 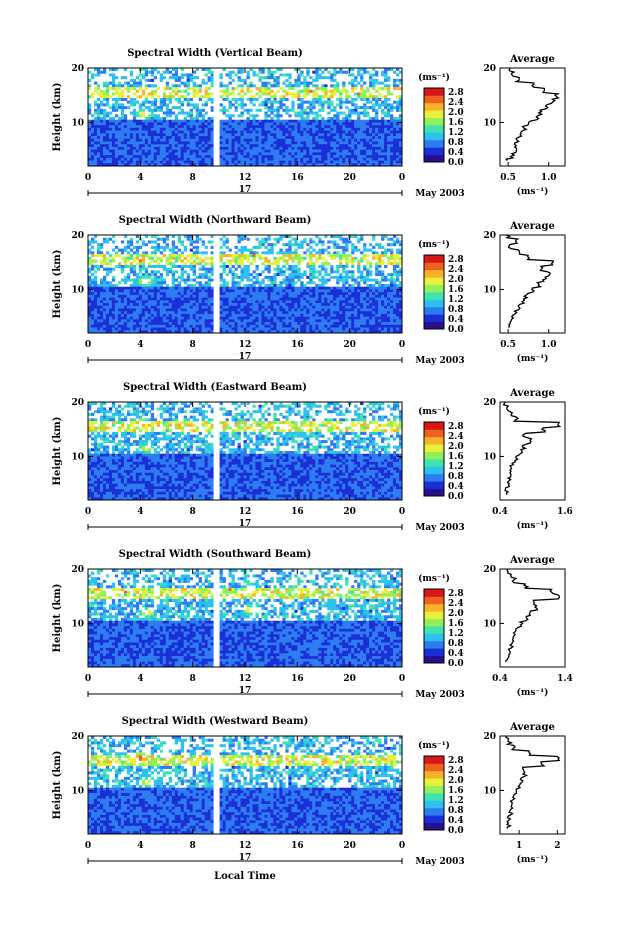 What do you see at coordinates (456, 310) in the screenshot?
I see `colorbar-tick-label: 0.8` at bounding box center [456, 310].